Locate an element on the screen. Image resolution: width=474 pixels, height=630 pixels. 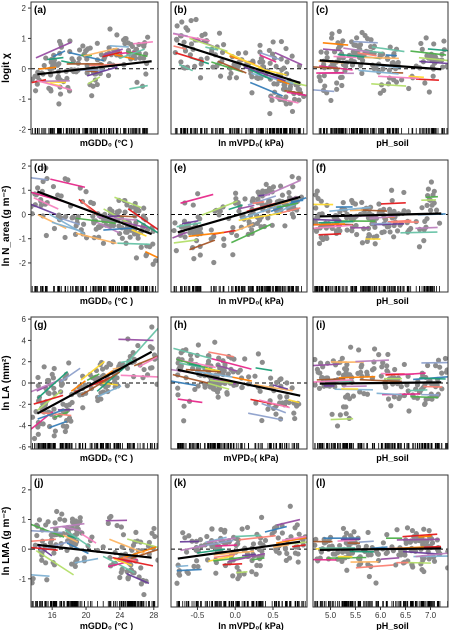
overall-fit-line is located at coordinates (380, 383).